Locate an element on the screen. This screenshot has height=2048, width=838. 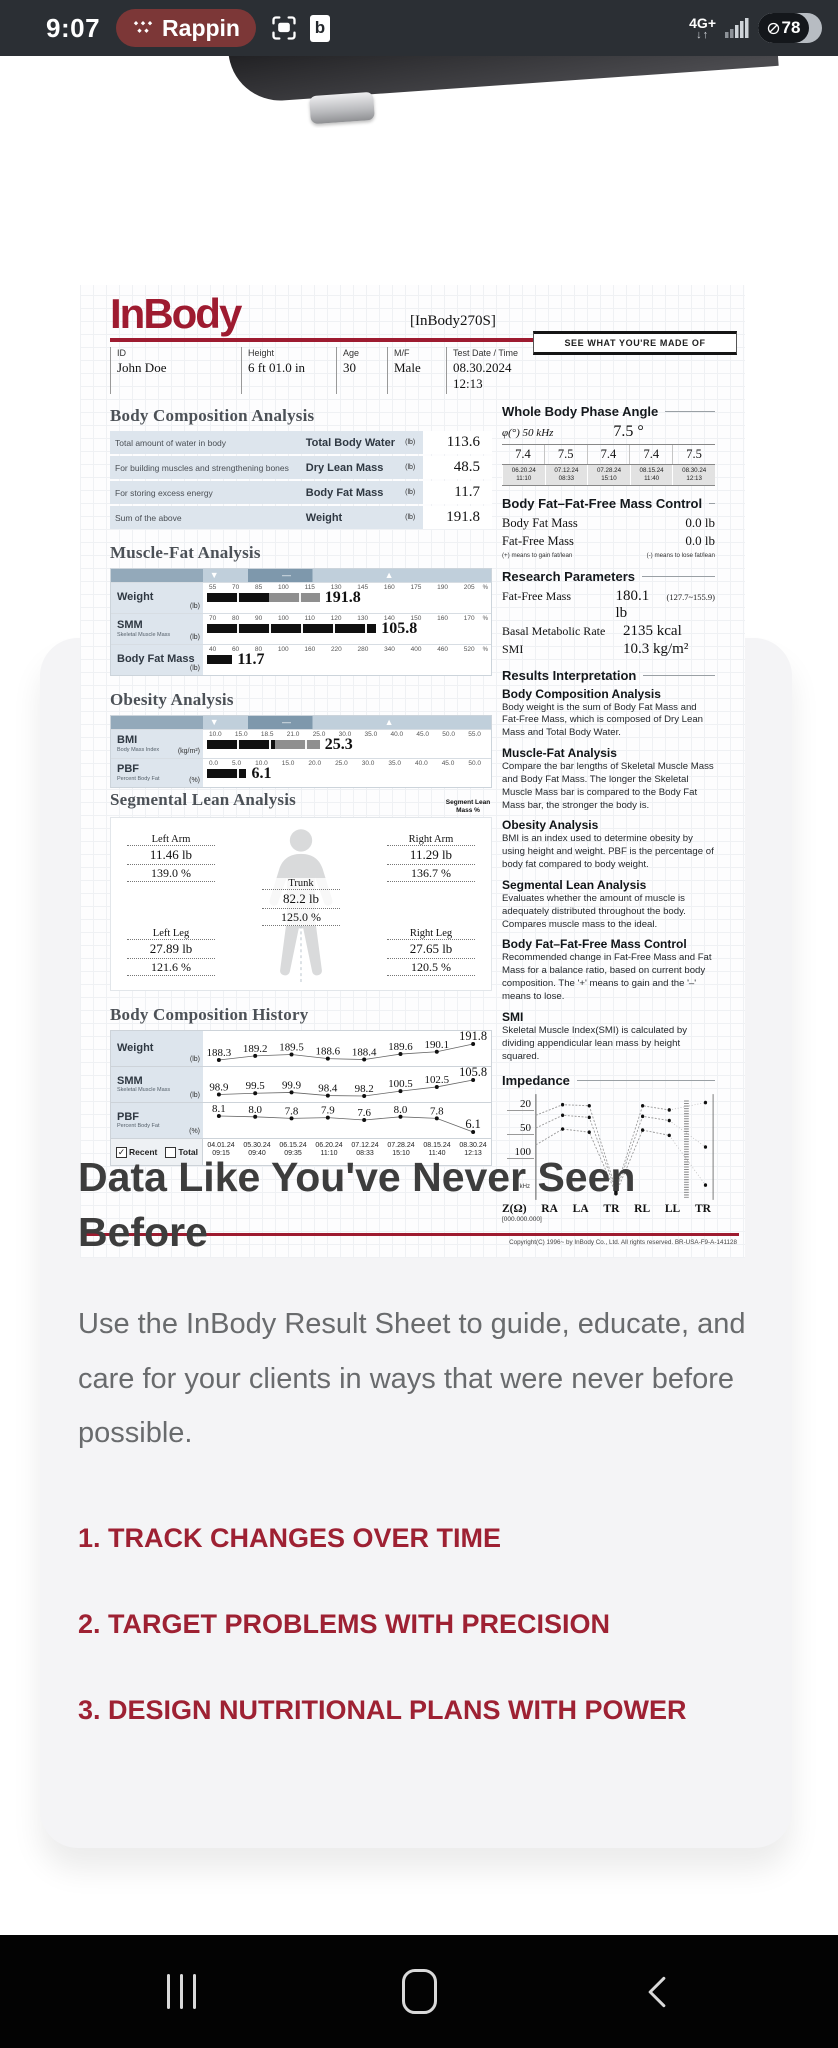
history-line-weight: 188.3 189.2 189.5 188.6 188.4 189.6 190.1 191.8 is located at coordinates (347, 1047).